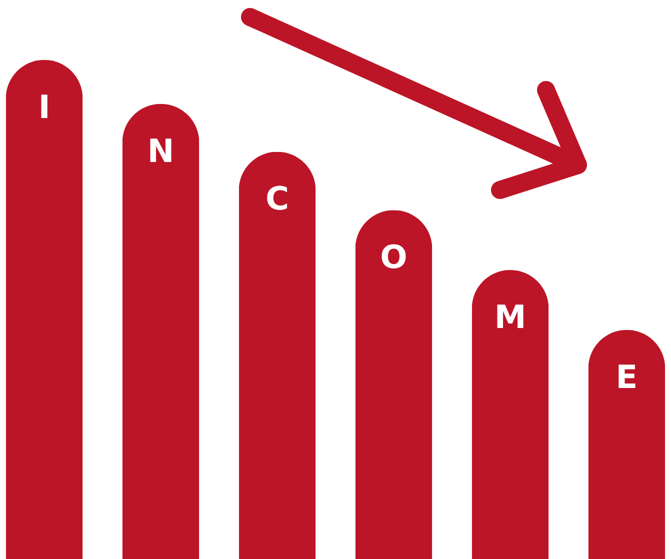 The height and width of the screenshot is (559, 671). What do you see at coordinates (627, 377) in the screenshot?
I see `x-tick-label: E` at bounding box center [627, 377].